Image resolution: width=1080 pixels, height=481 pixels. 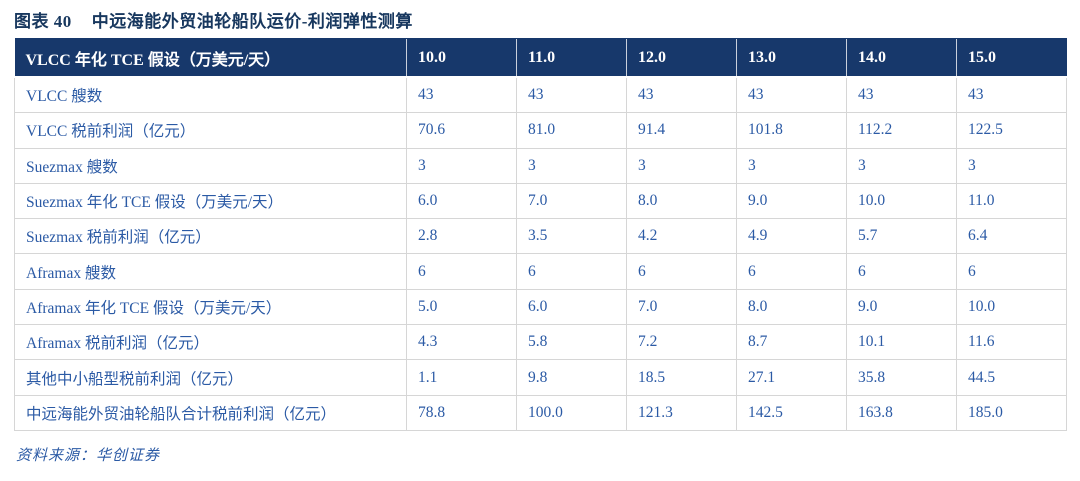 What do you see at coordinates (571, 130) in the screenshot?
I see `row-value-cell: 81.0` at bounding box center [571, 130].